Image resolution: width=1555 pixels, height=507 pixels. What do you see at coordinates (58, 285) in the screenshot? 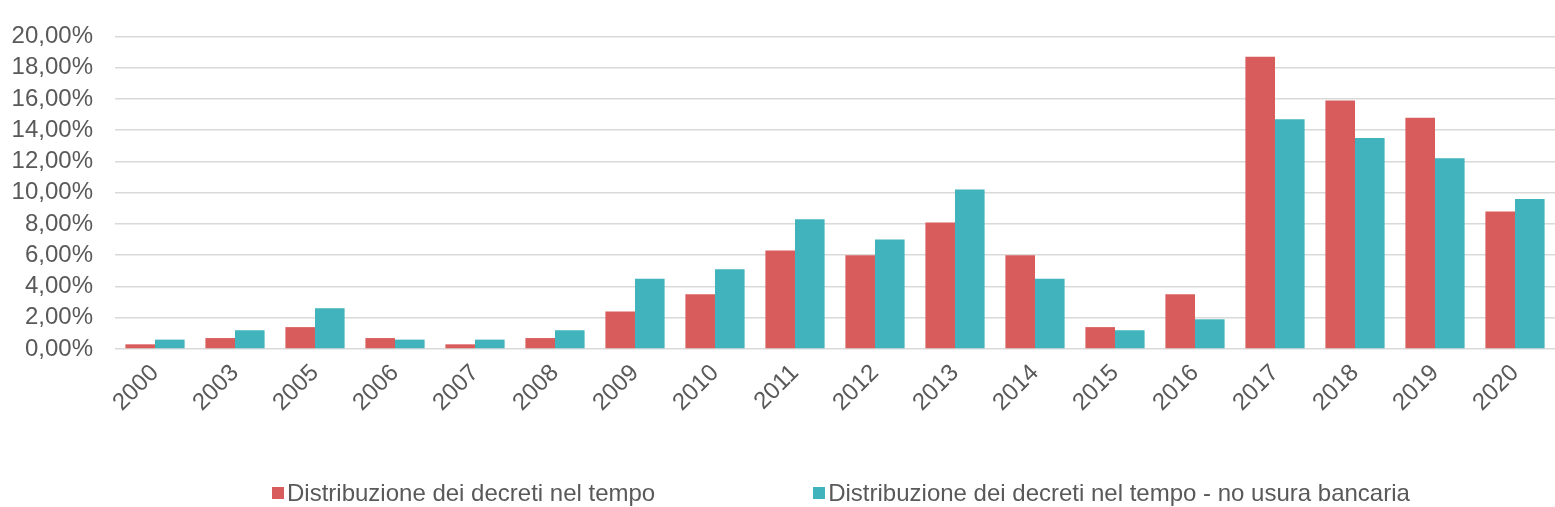
I see `y-tick-label: 4,00%` at bounding box center [58, 285].